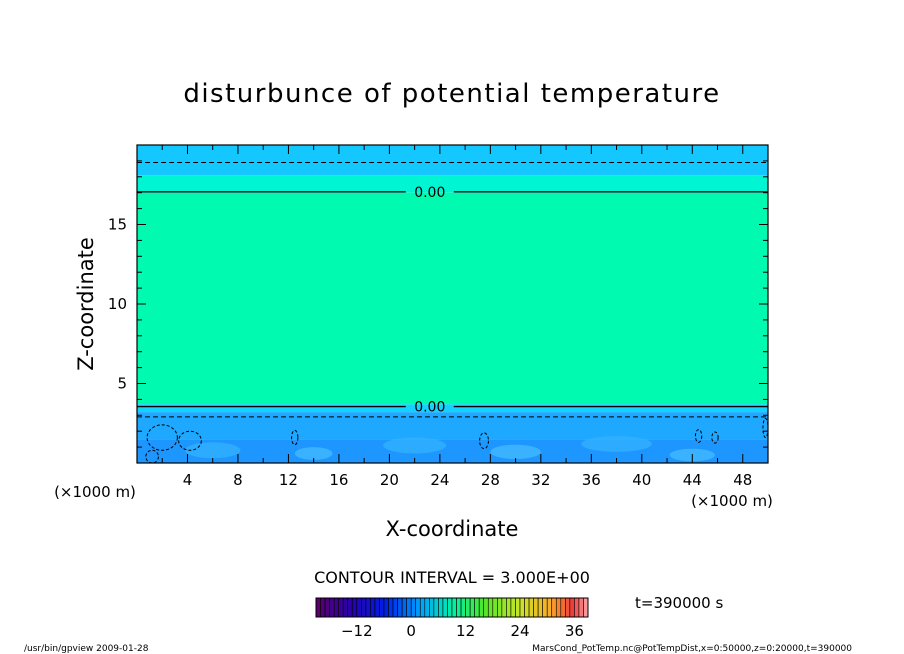 The image size is (904, 654). I want to click on x-tick-label-12: 12, so click(288, 480).